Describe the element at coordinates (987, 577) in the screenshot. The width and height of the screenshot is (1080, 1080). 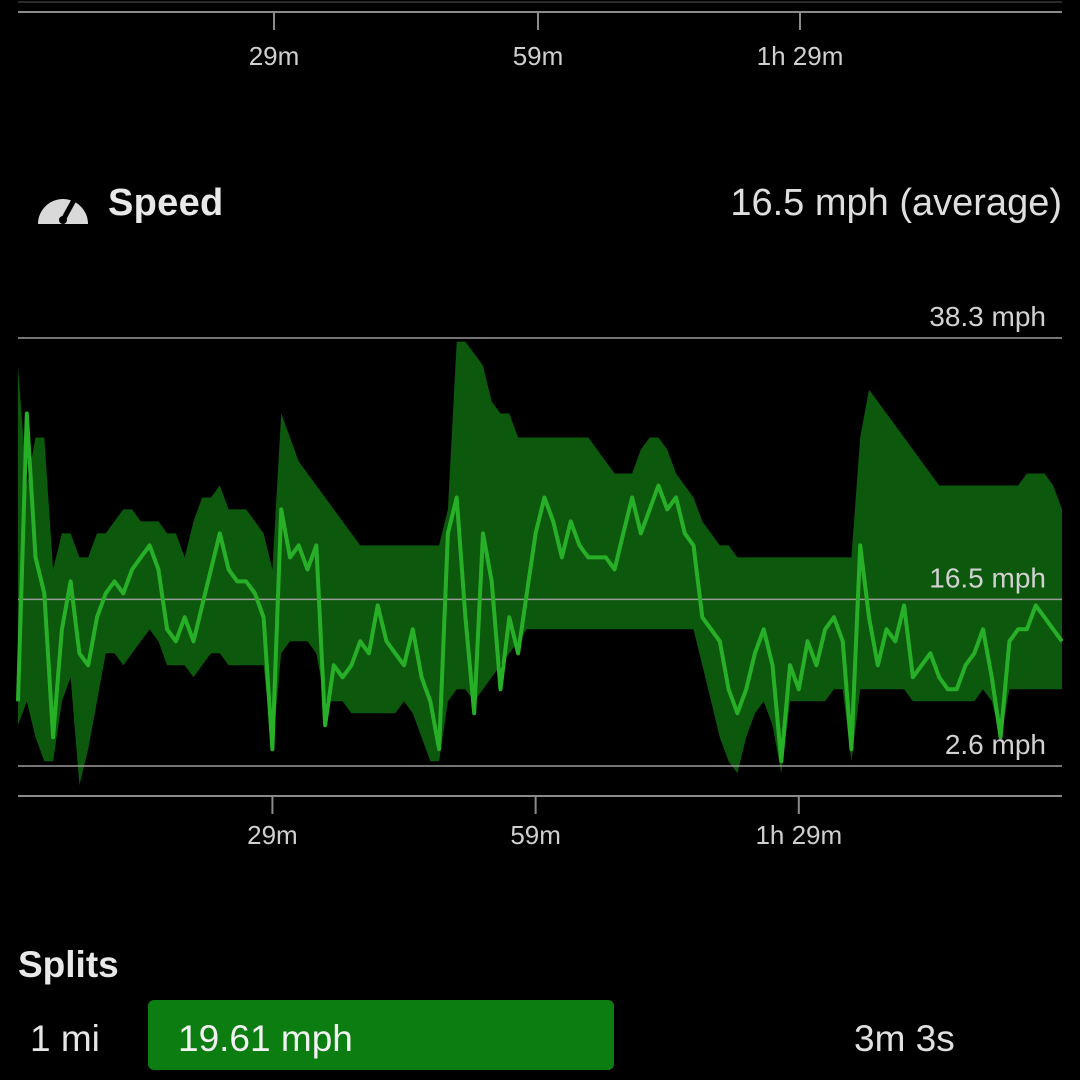
I see `reference-line-label: 16.5 mph` at that location.